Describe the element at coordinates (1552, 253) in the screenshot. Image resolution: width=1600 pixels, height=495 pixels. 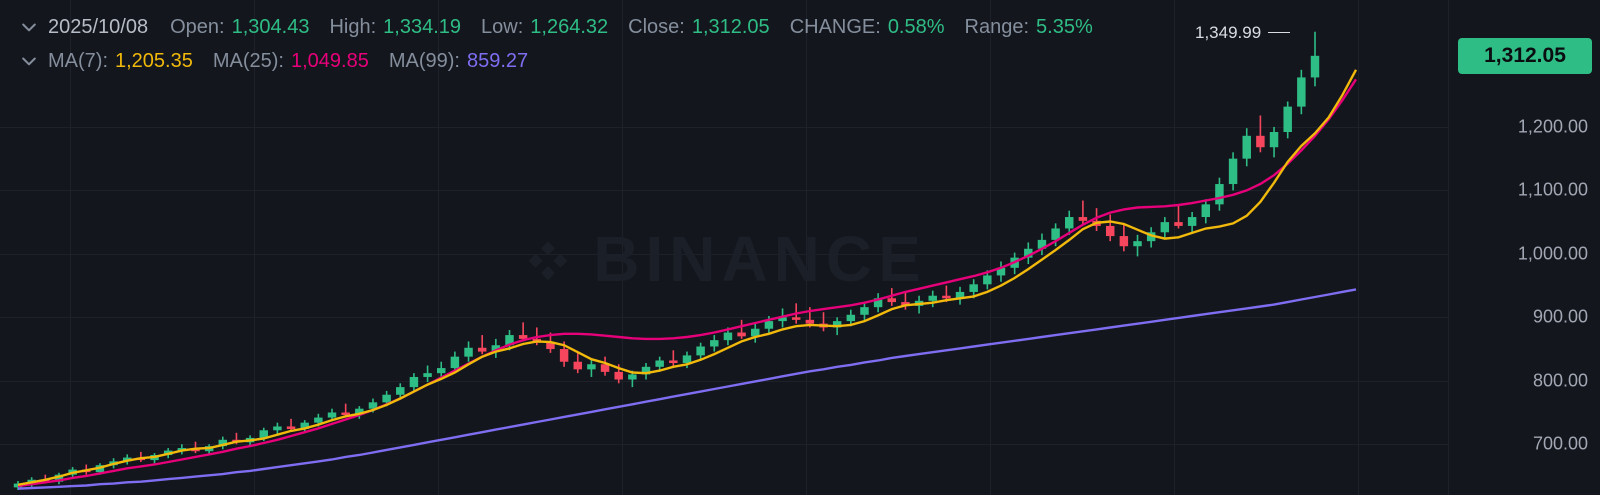
I see `price-axis-tick: 1,000.00` at that location.